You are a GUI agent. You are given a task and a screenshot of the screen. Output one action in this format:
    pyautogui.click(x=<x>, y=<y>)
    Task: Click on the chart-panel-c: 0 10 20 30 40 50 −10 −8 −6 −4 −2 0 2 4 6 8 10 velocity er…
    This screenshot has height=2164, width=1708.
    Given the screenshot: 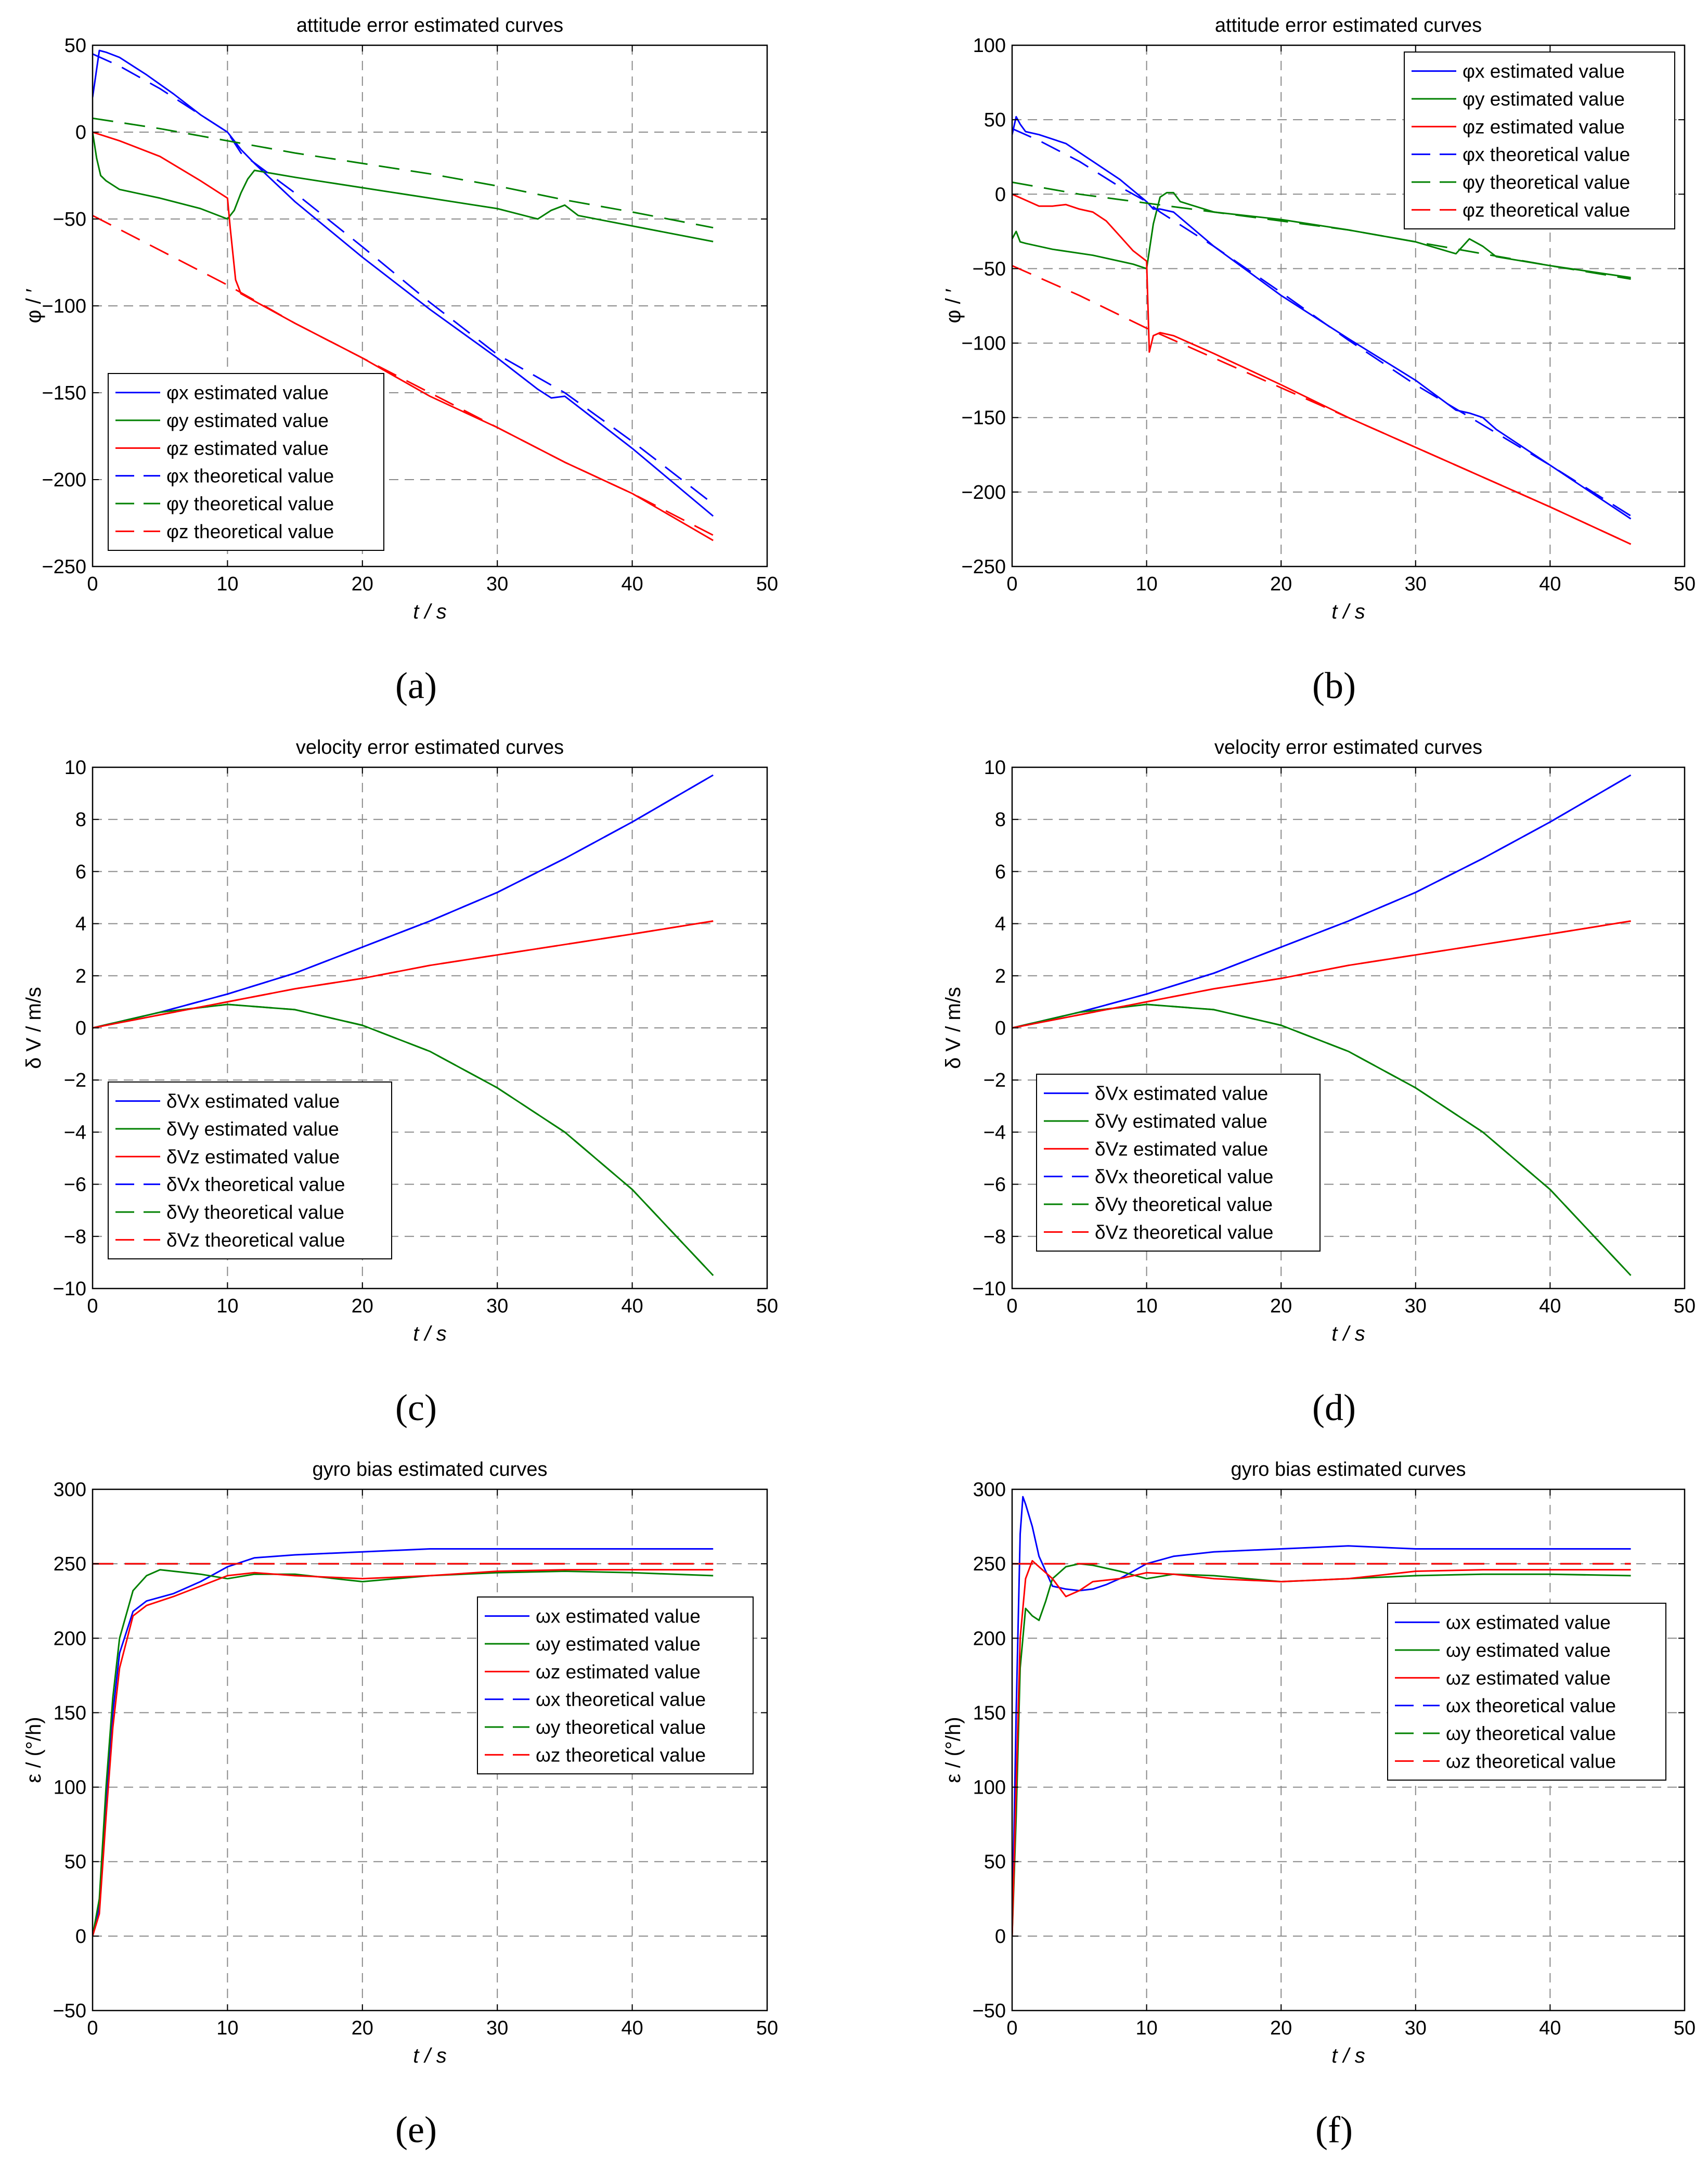 What is the action you would take?
    pyautogui.click(x=400, y=1041)
    